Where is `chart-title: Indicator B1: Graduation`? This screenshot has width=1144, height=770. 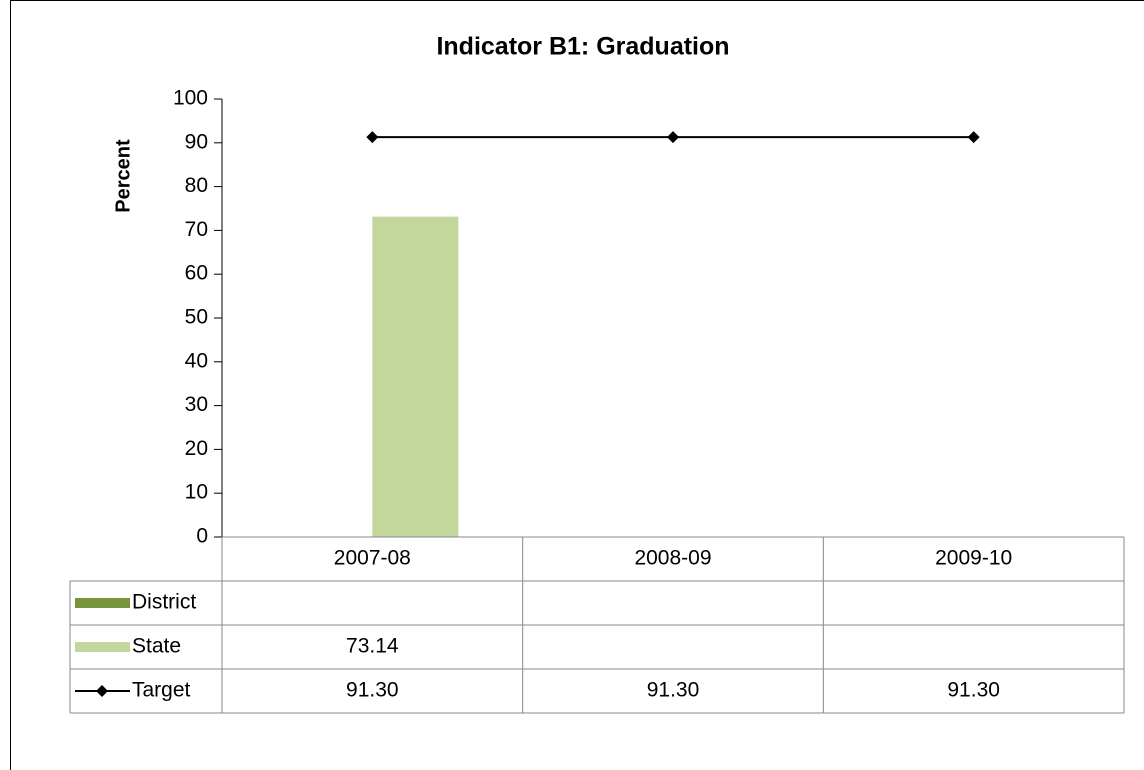 chart-title: Indicator B1: Graduation is located at coordinates (582, 47).